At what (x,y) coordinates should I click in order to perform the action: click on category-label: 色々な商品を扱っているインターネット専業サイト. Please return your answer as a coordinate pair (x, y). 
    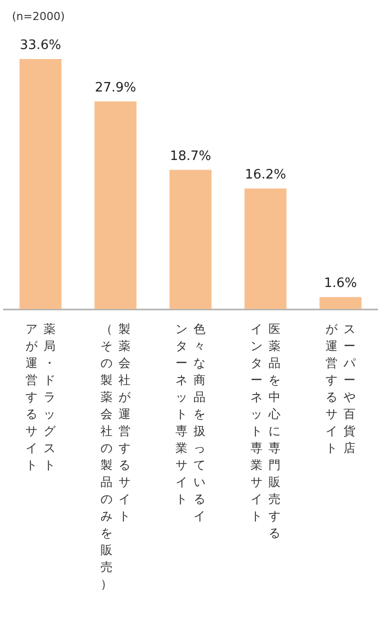
    Looking at the image, I should click on (191, 422).